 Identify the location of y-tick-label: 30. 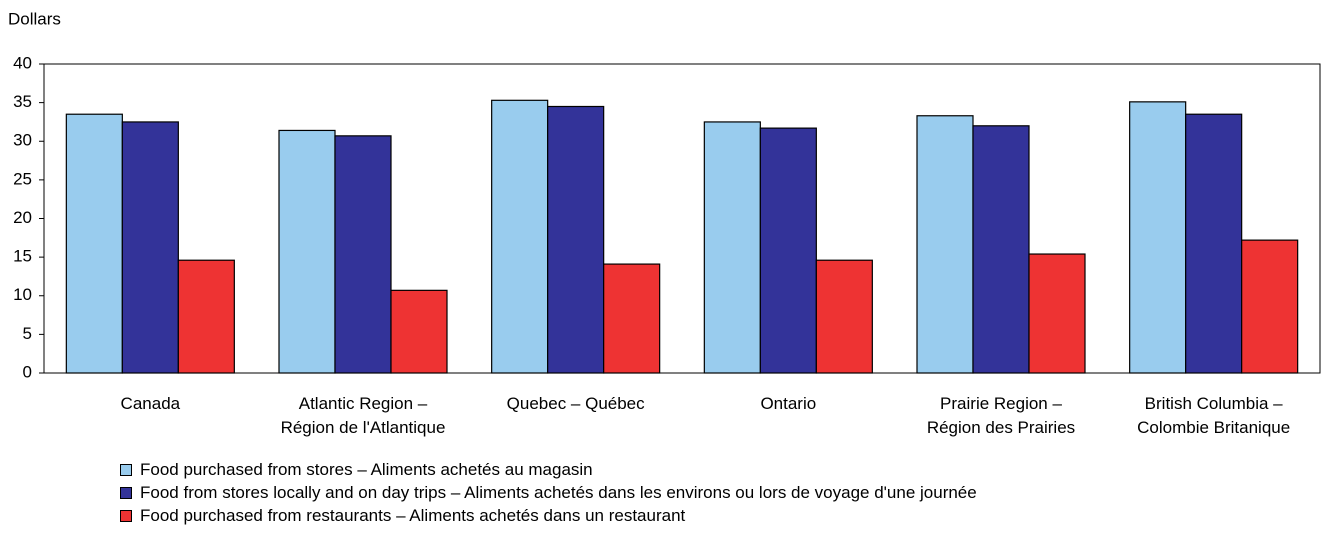
(22, 140).